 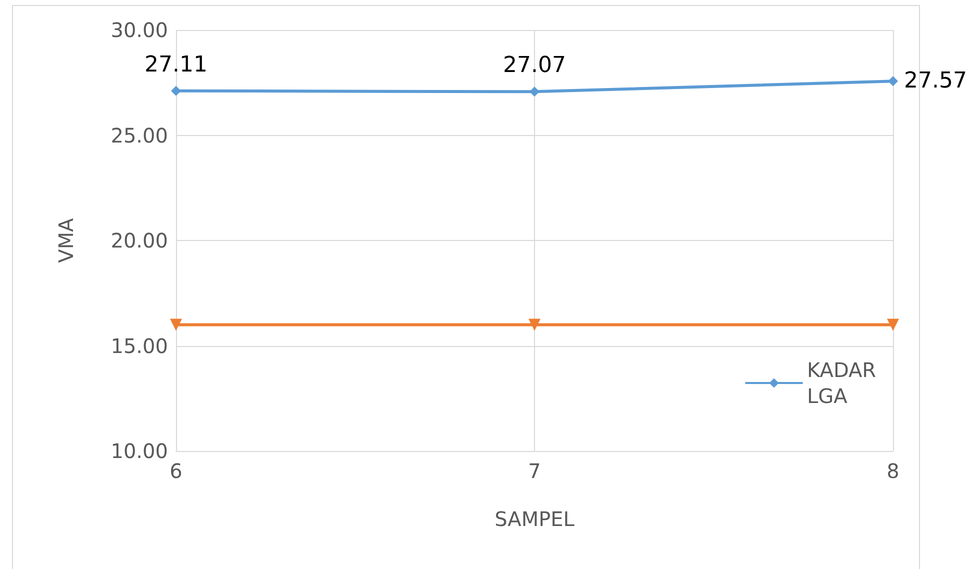 What do you see at coordinates (139, 346) in the screenshot?
I see `y-tick-label: 15.00` at bounding box center [139, 346].